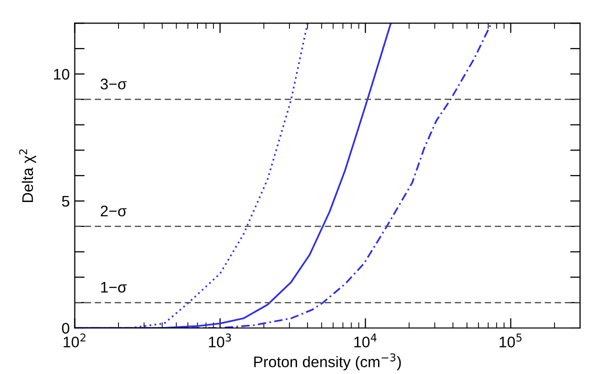 The width and height of the screenshot is (598, 374). I want to click on ref-line-label: 2−σ, so click(113, 211).